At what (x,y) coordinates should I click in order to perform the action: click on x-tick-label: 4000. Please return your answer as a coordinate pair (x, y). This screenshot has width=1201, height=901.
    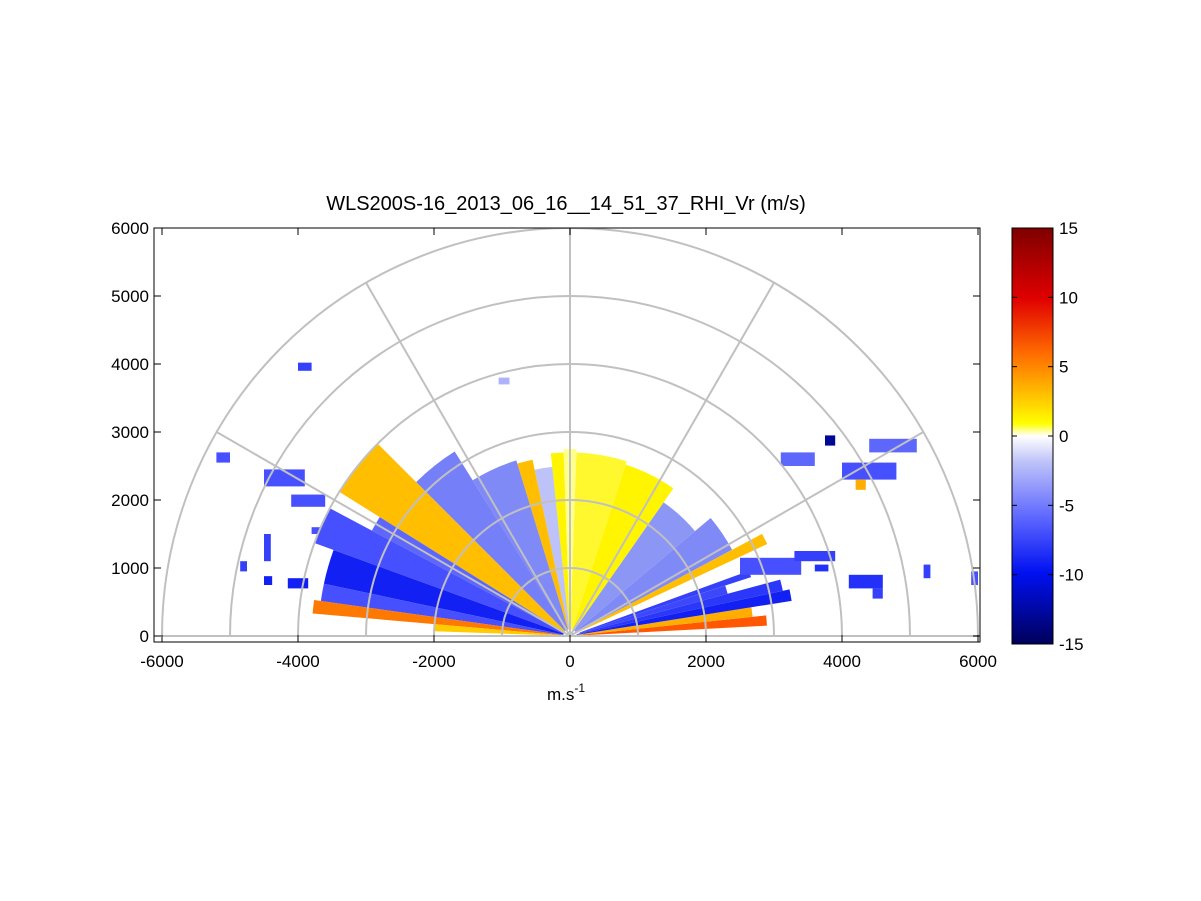
    Looking at the image, I should click on (842, 661).